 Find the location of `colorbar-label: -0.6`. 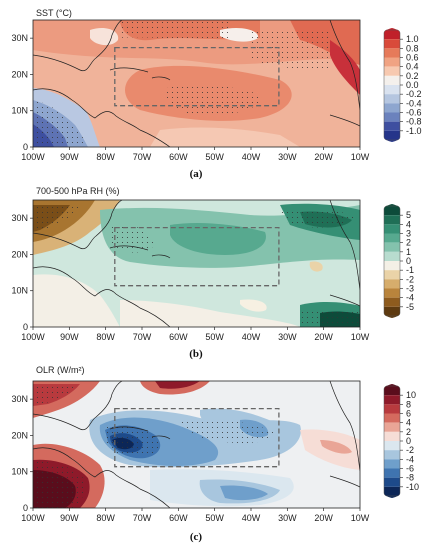

colorbar-label: -0.6 is located at coordinates (414, 113).